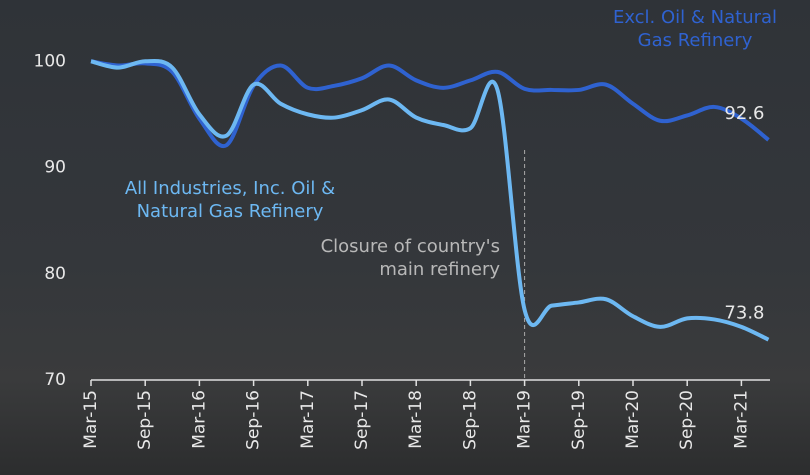 This screenshot has width=810, height=475. What do you see at coordinates (55, 168) in the screenshot?
I see `y-tick-label: 90` at bounding box center [55, 168].